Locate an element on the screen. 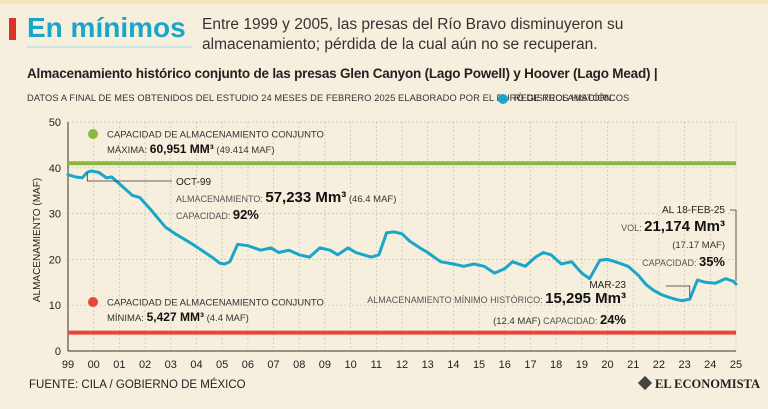 The height and width of the screenshot is (409, 768). feb25-capacity-value: 35% is located at coordinates (712, 261).